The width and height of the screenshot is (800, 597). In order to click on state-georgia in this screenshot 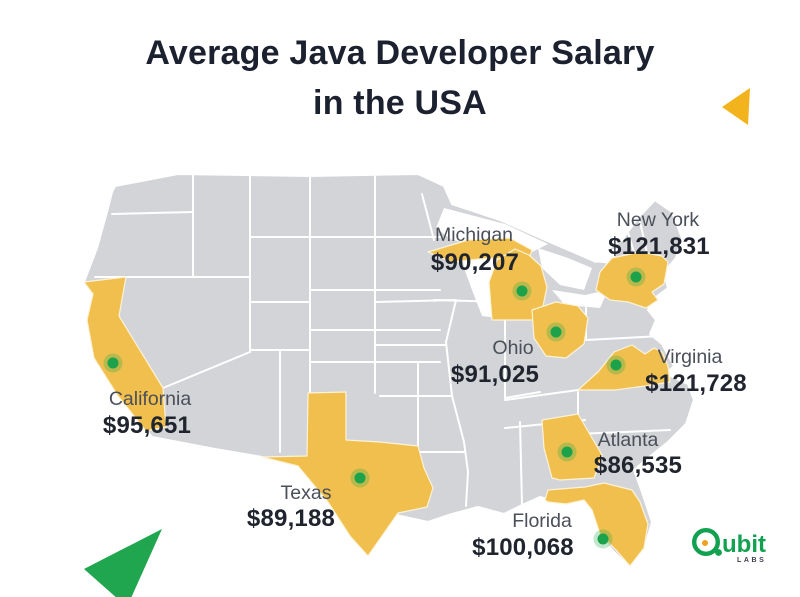, I will do `click(572, 447)`.